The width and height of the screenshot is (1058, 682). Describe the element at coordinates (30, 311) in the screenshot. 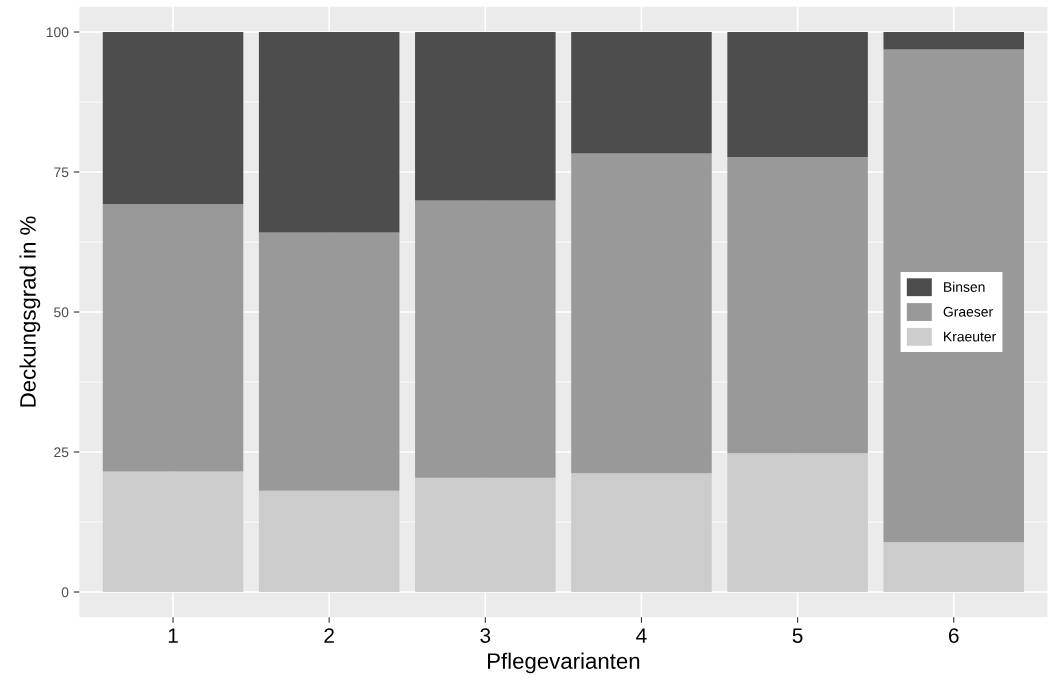

I see `y-axis-title: Deckungsgrad in %` at that location.